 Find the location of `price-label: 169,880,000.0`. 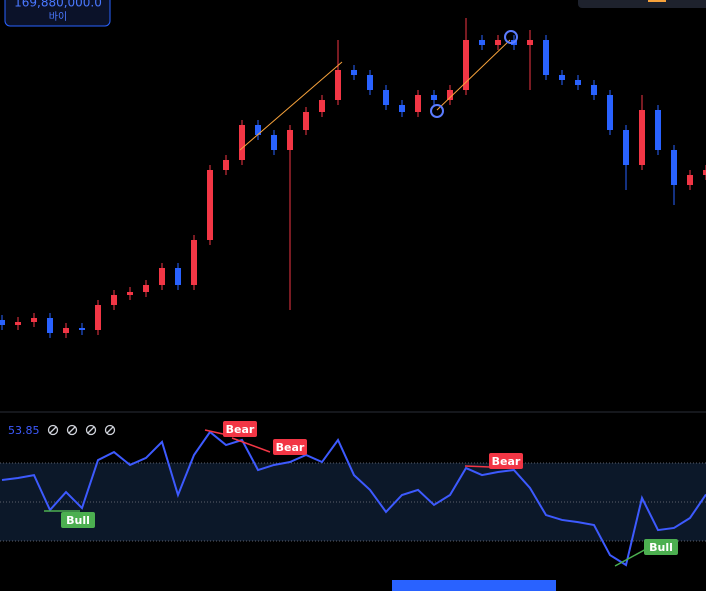

price-label: 169,880,000.0 is located at coordinates (58, 5).